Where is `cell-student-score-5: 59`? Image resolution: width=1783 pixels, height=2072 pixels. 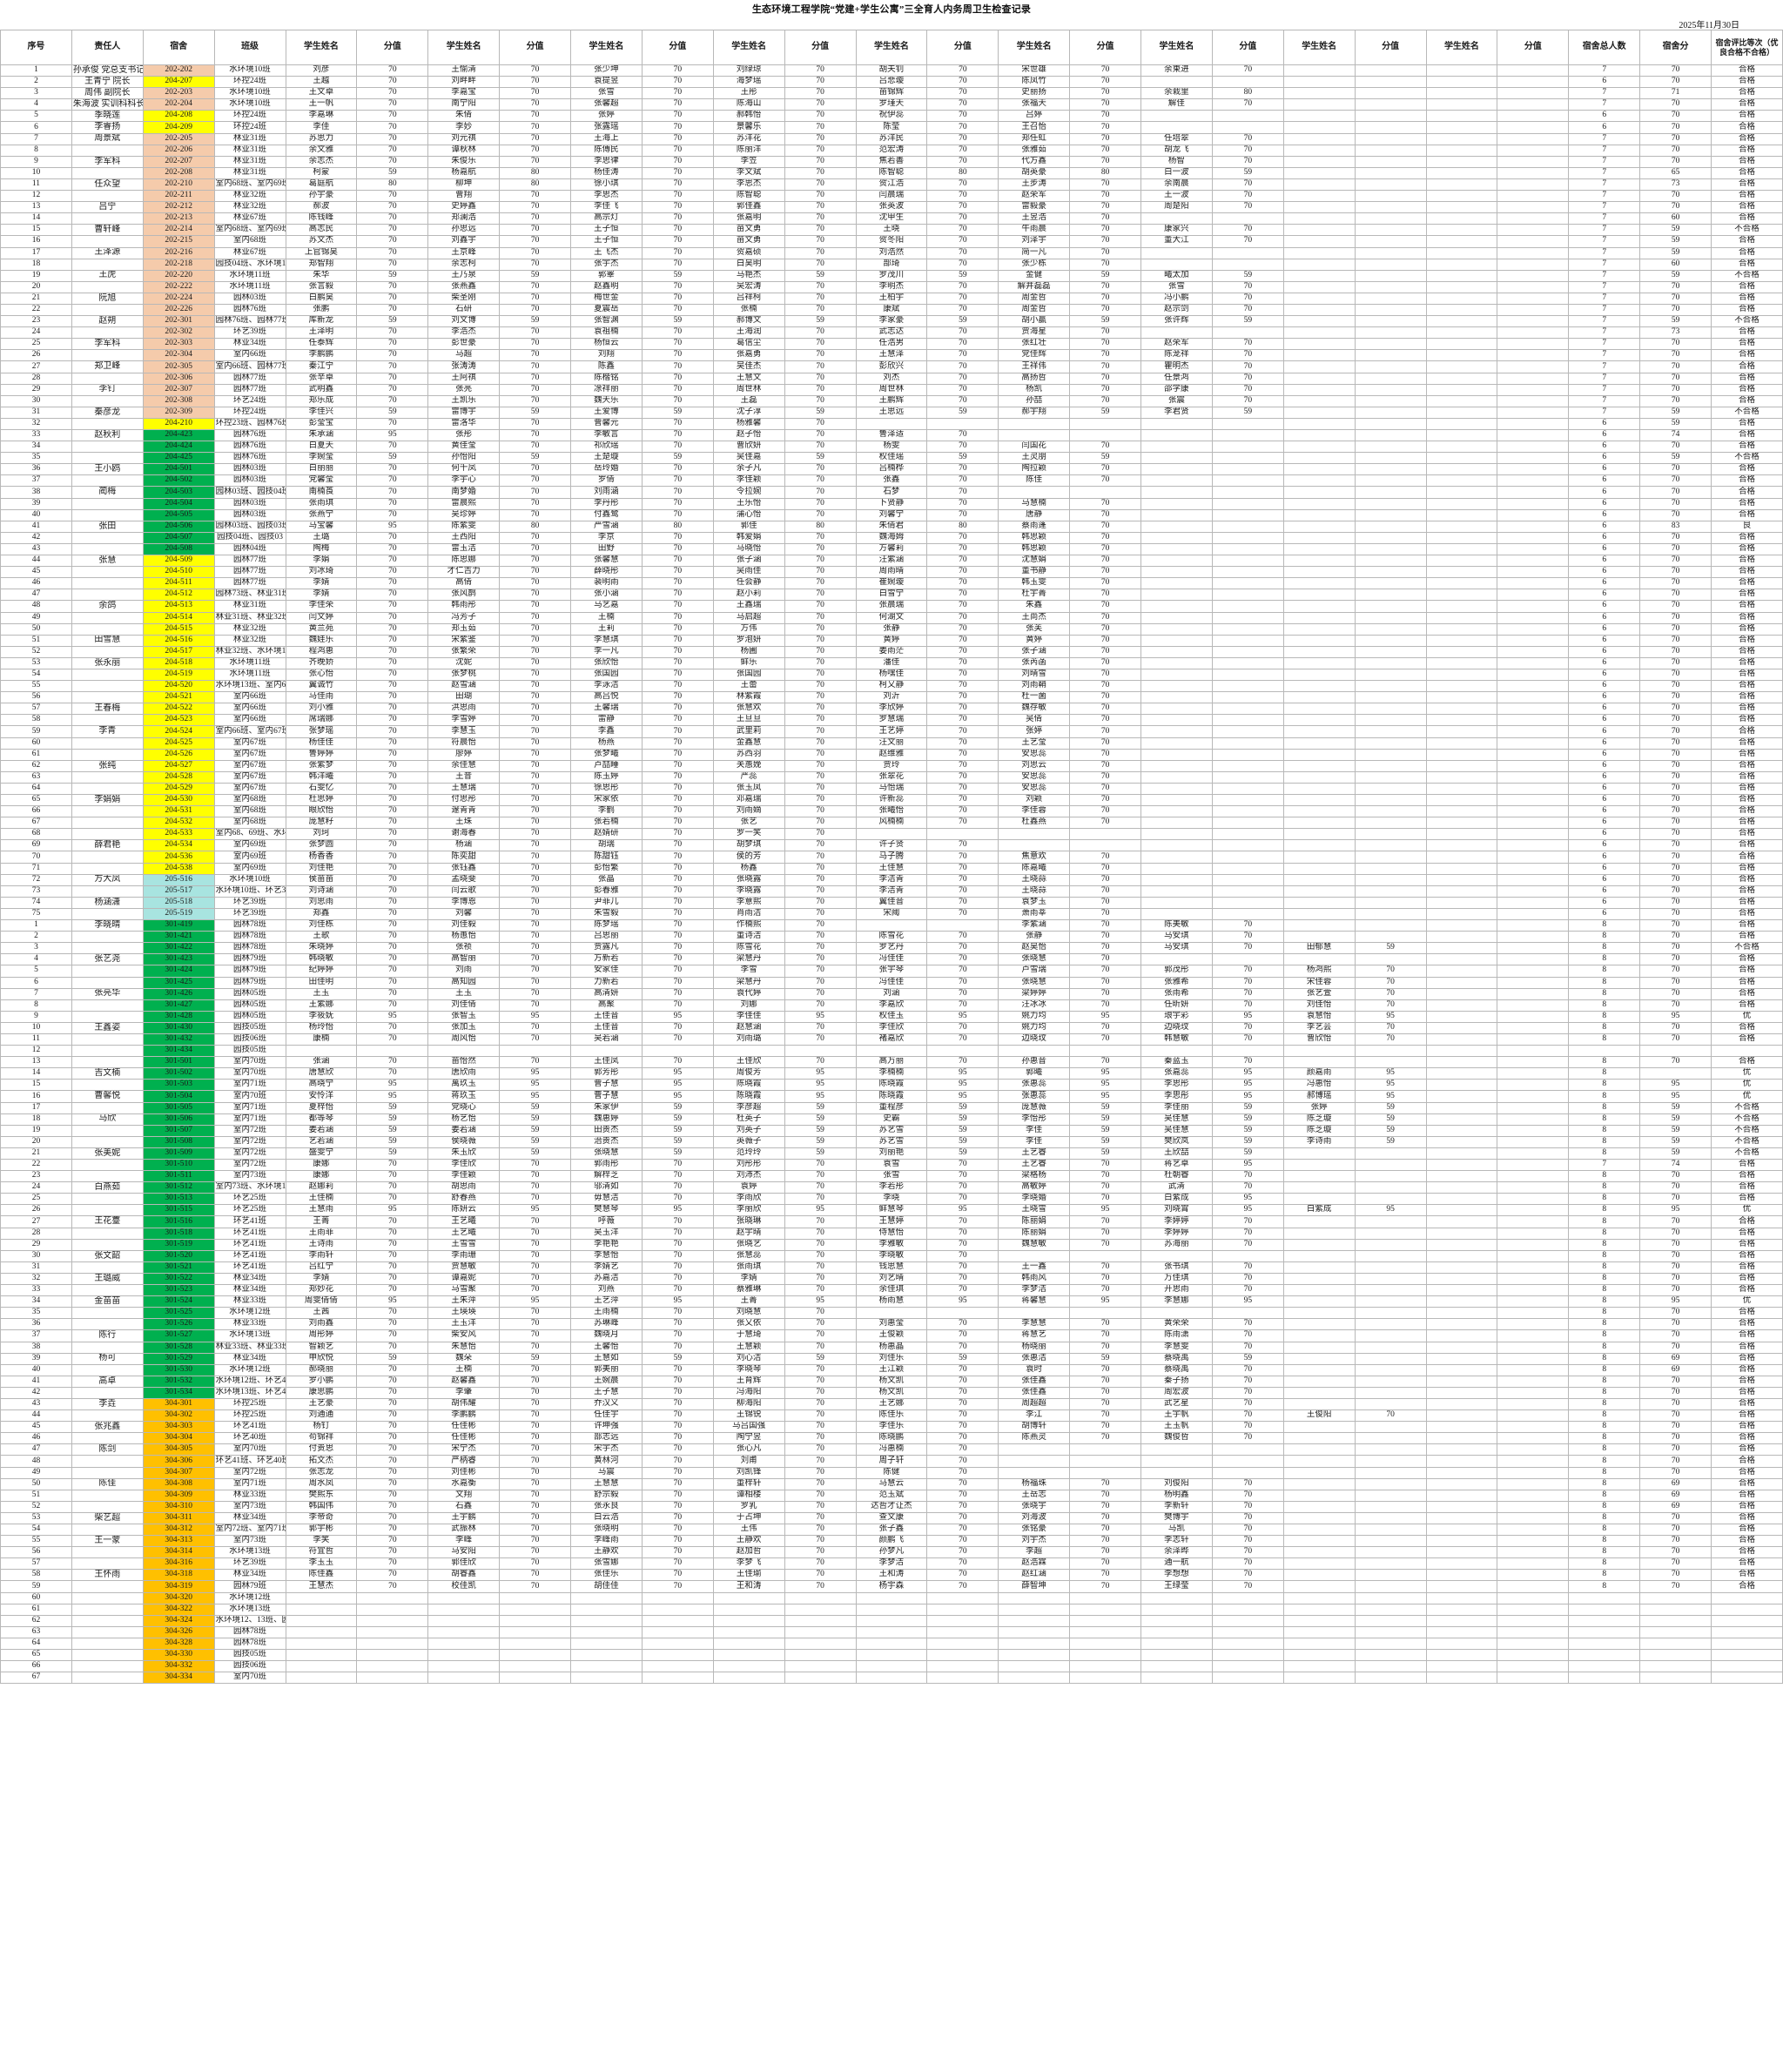
cell-student-score-5: 59 is located at coordinates (963, 1130).